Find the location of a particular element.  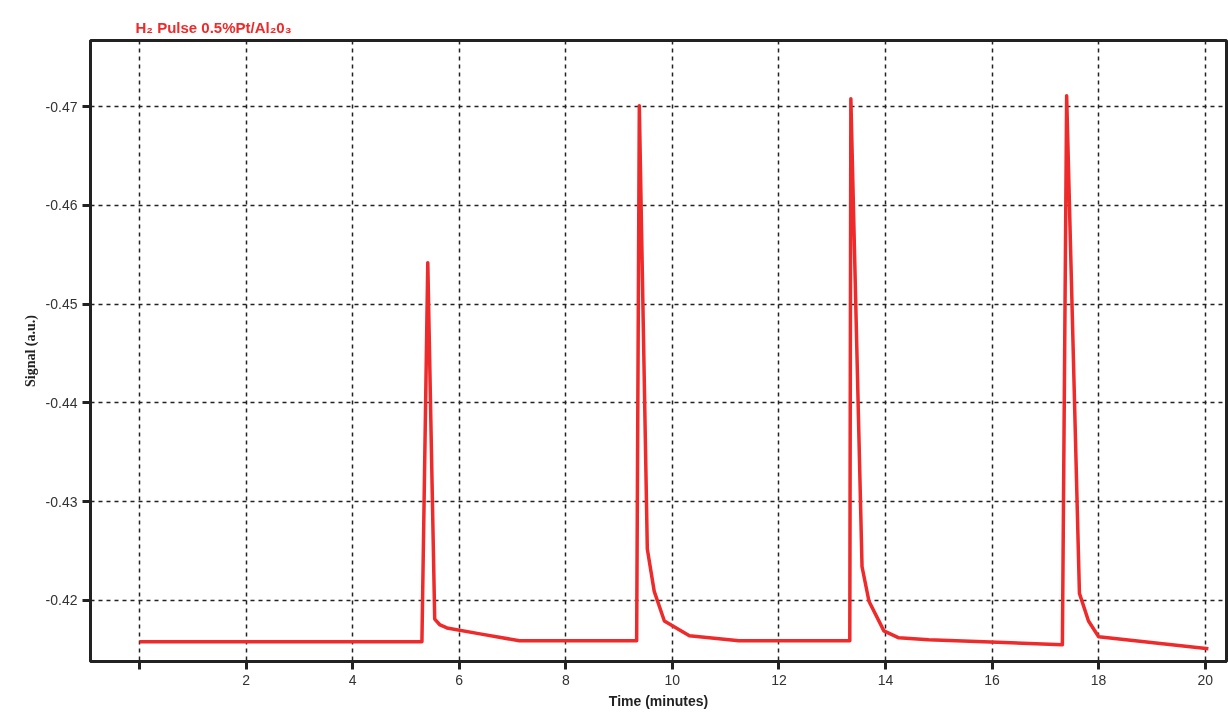

x-tick-label: 16 is located at coordinates (992, 679).